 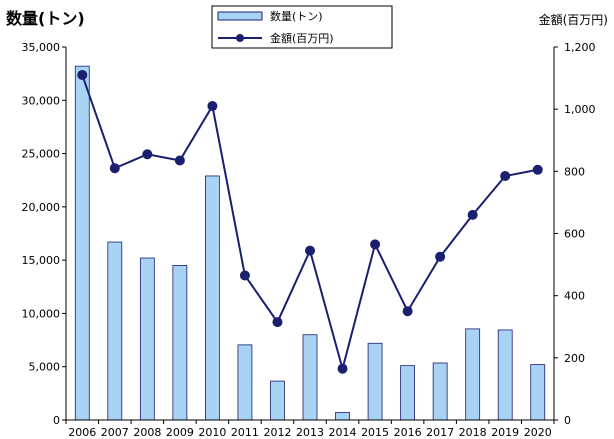 What do you see at coordinates (407, 311) in the screenshot?
I see `amount-point-2016` at bounding box center [407, 311].